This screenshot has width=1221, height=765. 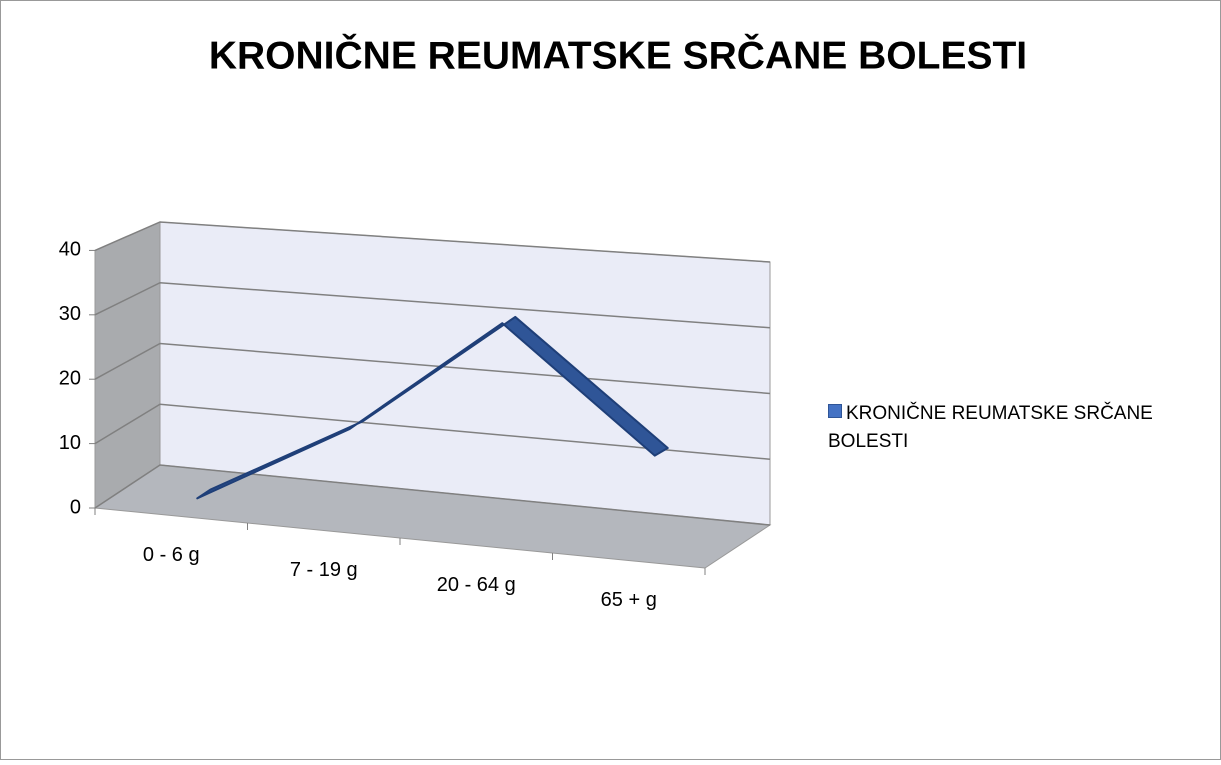 I want to click on legend-swatch, so click(x=835, y=411).